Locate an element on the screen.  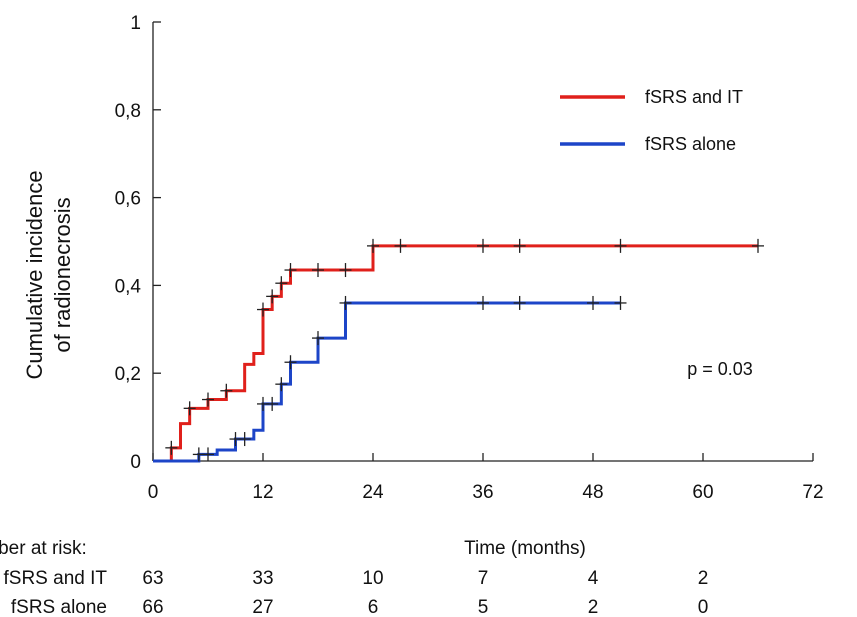
y-axis-title-line-2: of radionecrosis is located at coordinates (62, 274).